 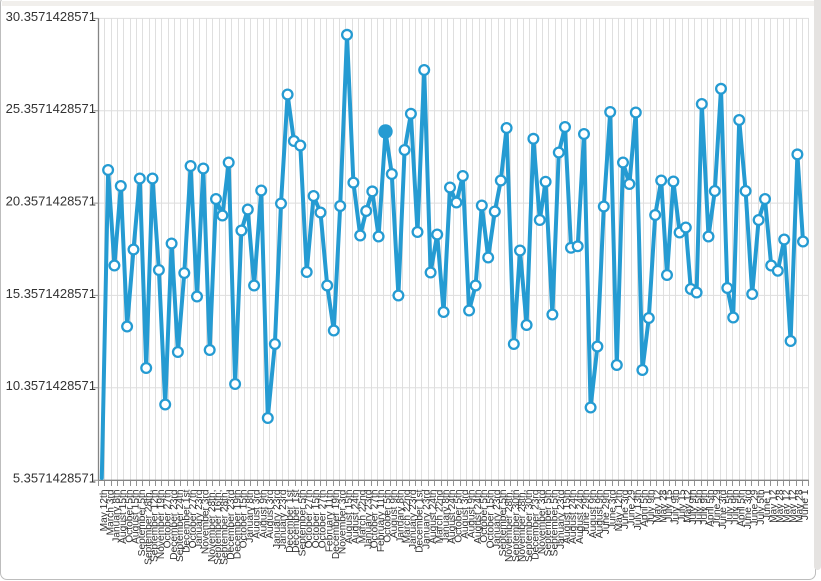 I want to click on svg-text: September 24th, so click(x=180, y=526).